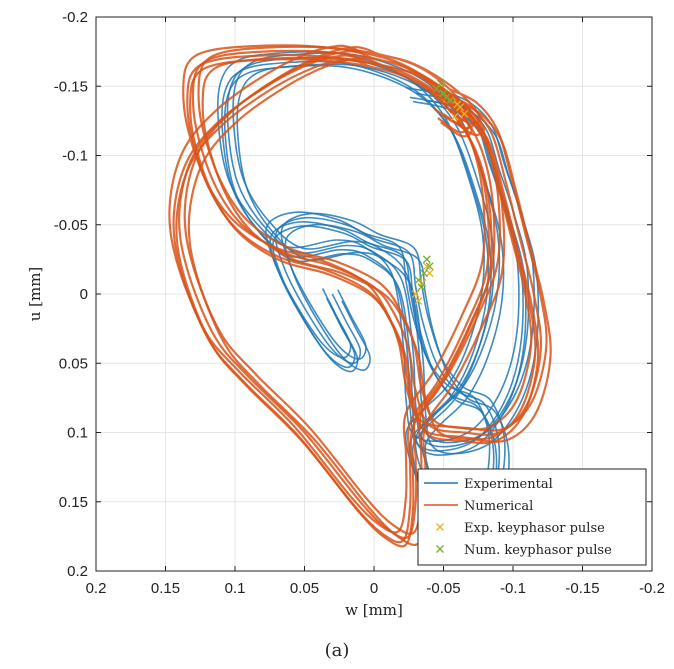 This screenshot has height=669, width=674. I want to click on x-tick-label: 0.2, so click(96, 588).